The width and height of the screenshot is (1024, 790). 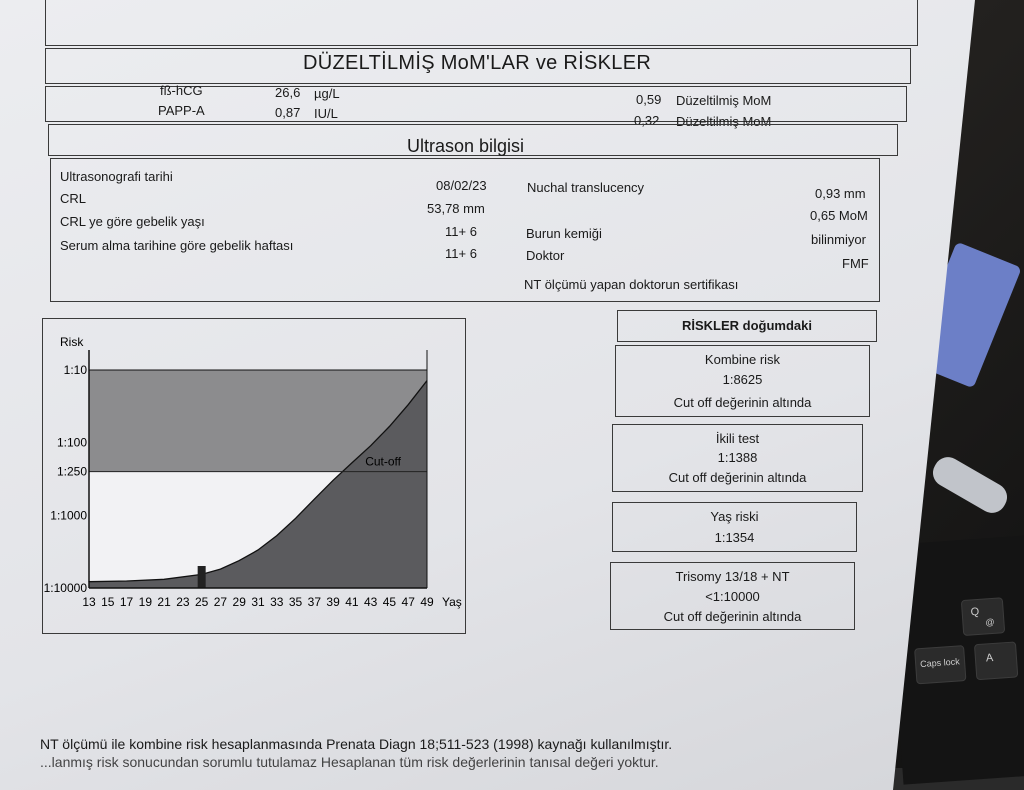 What do you see at coordinates (737, 438) in the screenshot?
I see `risk-card-title: İkili test` at bounding box center [737, 438].